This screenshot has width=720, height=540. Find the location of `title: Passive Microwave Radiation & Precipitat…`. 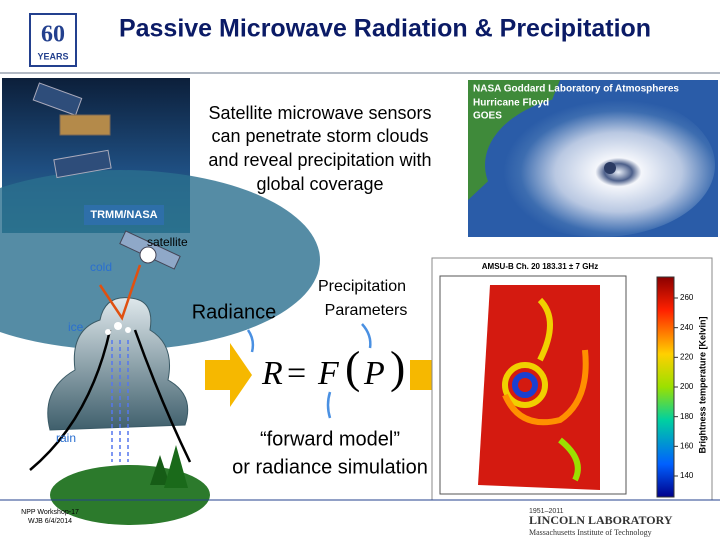

title: Passive Microwave Radiation & Precipitat… is located at coordinates (385, 29).